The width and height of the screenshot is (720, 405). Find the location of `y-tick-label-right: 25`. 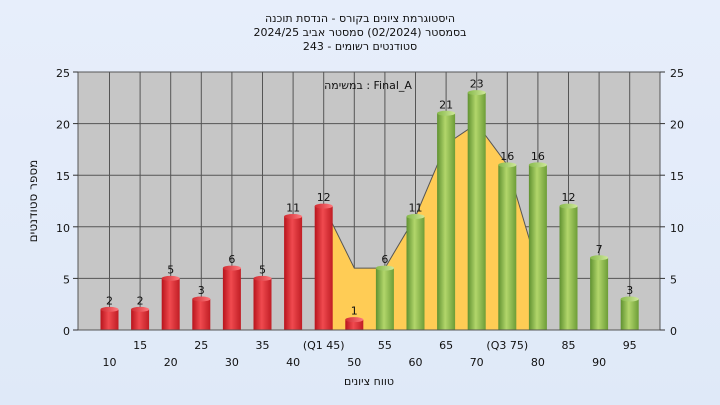

y-tick-label-right: 25 is located at coordinates (677, 73).